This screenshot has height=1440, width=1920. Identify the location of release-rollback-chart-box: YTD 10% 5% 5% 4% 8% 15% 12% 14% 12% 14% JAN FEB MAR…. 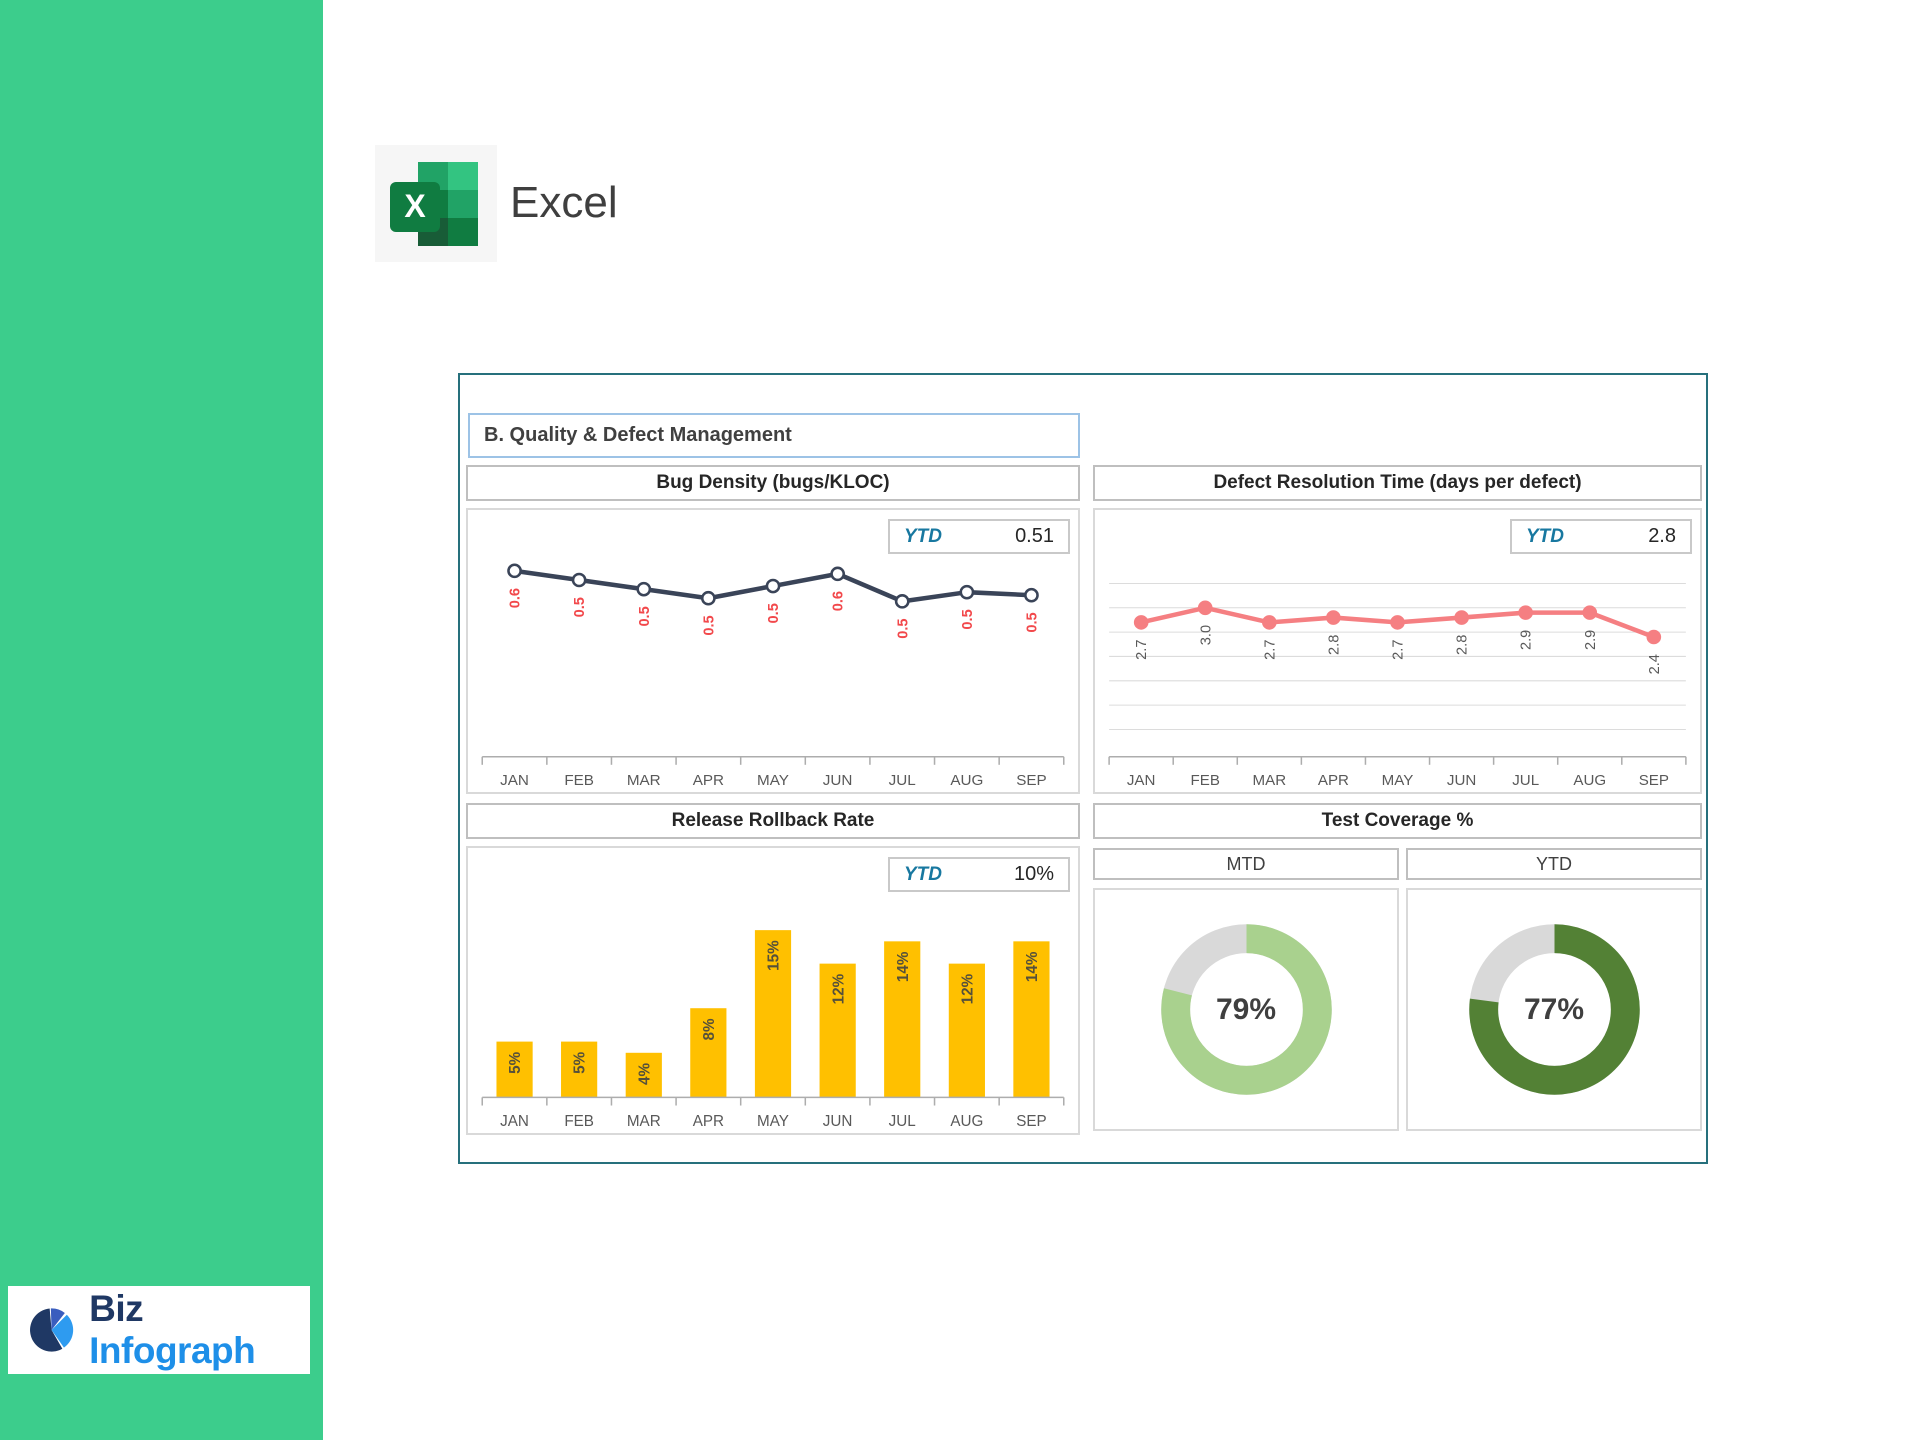
(773, 990).